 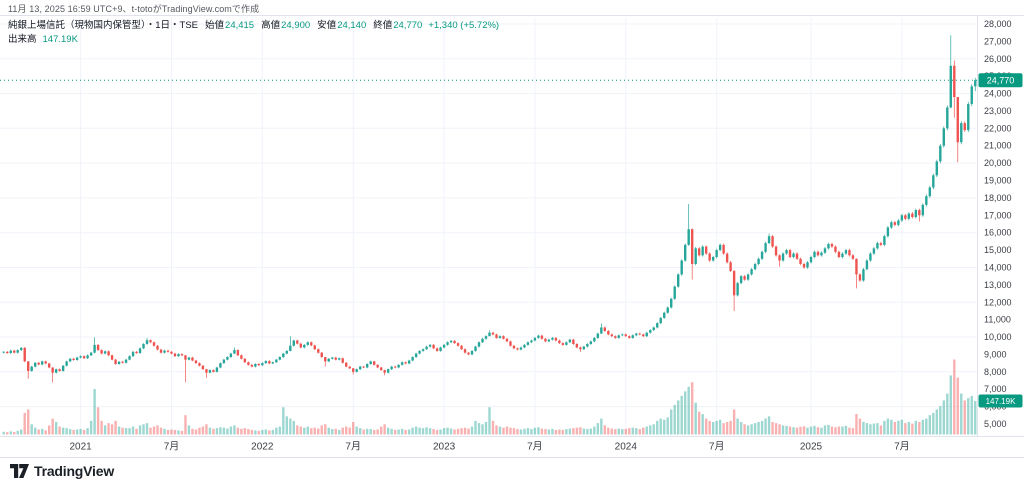 I want to click on svg-text: 2023, so click(x=444, y=447).